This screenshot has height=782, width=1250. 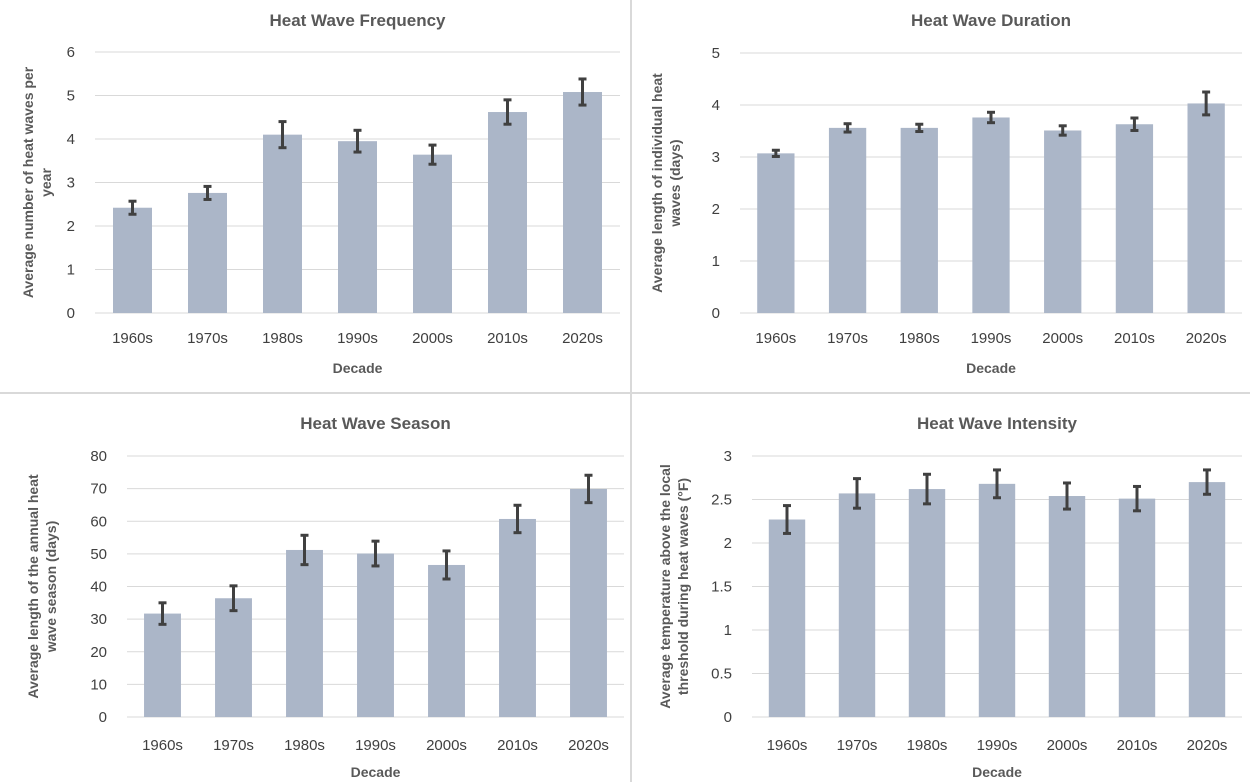 I want to click on chart-title: Heat Wave Frequency, so click(x=357, y=20).